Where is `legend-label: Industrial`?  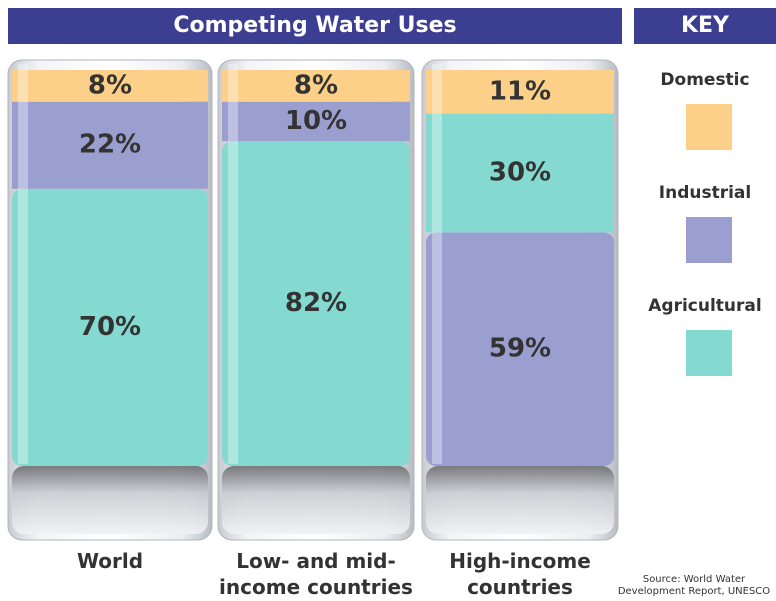
legend-label: Industrial is located at coordinates (705, 193).